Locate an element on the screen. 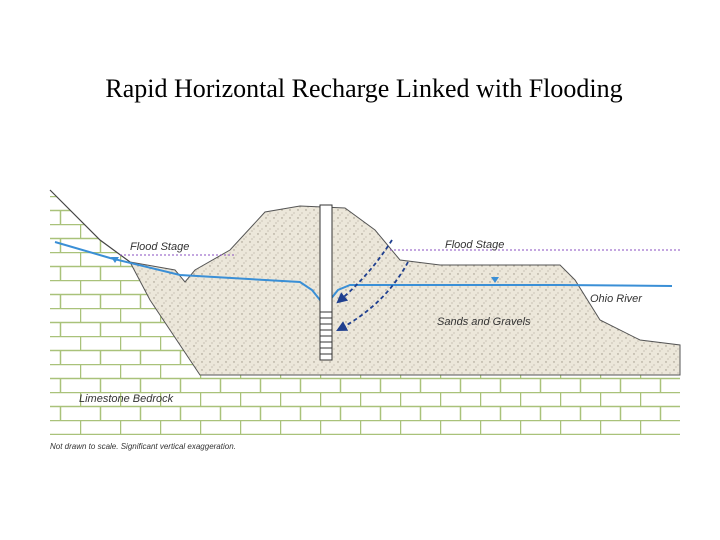  label: Limestone Bedrock is located at coordinates (126, 399).